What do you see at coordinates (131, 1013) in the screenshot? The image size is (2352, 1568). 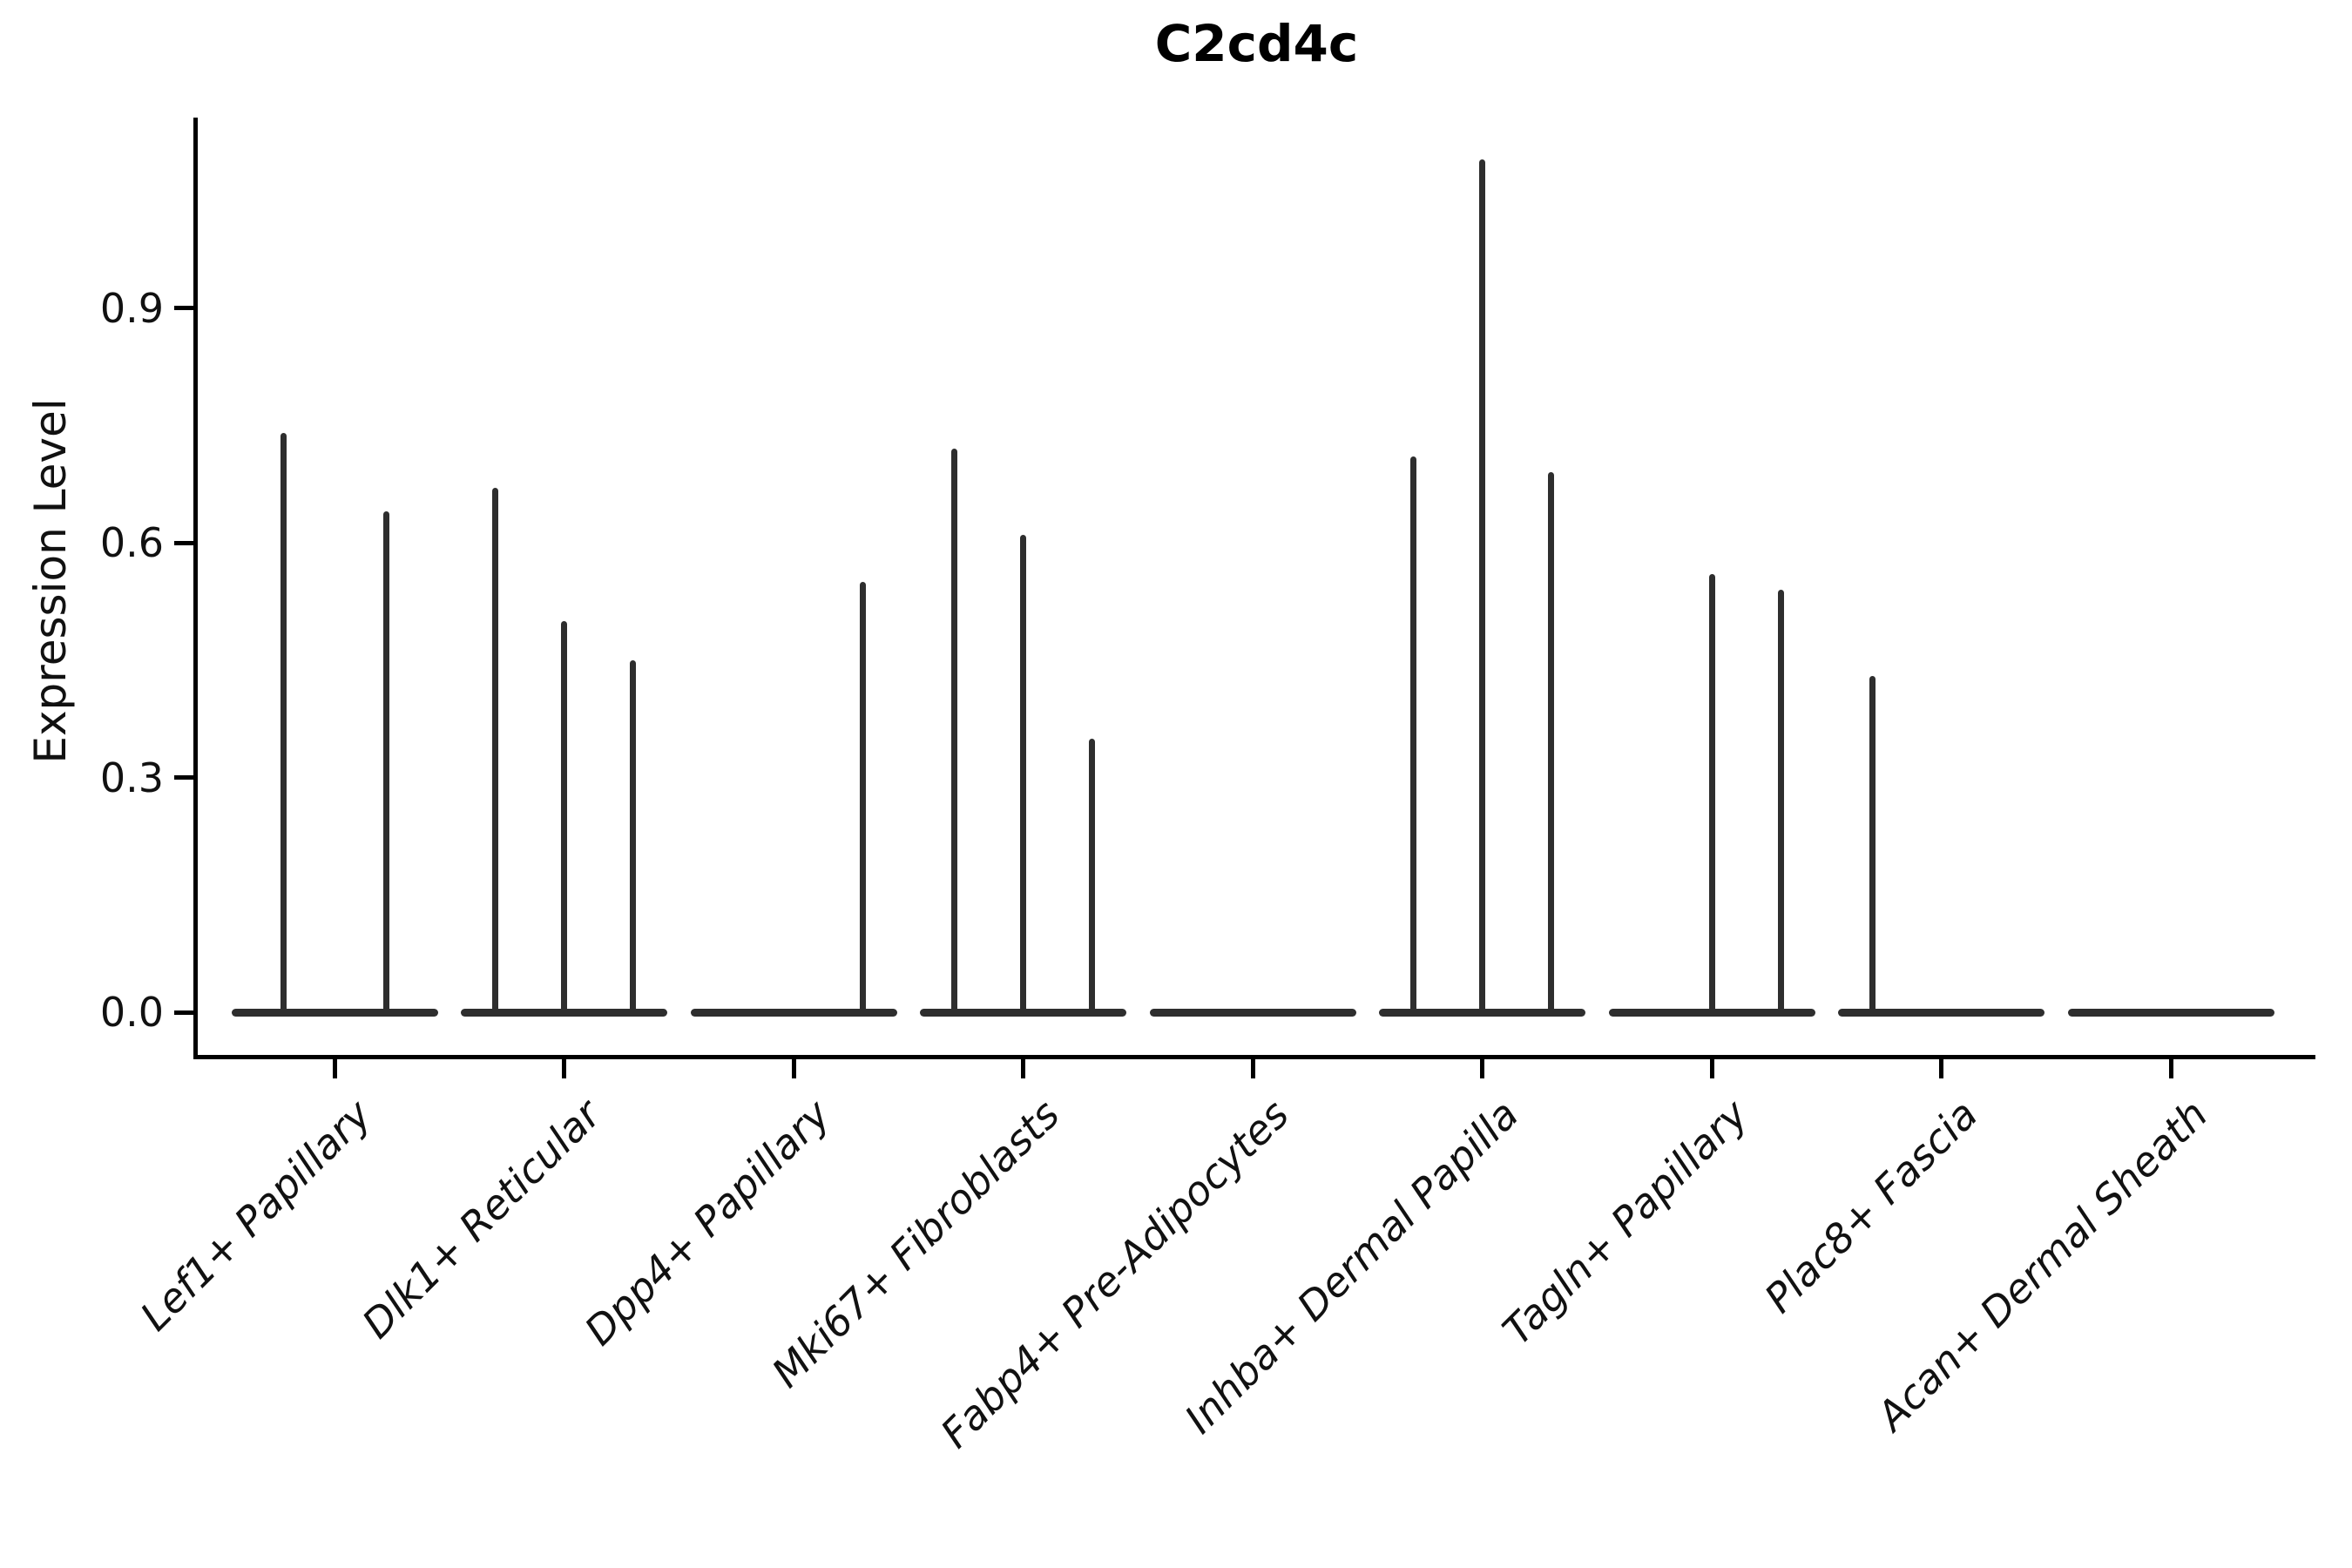 I see `y-tick-label: 0.0` at bounding box center [131, 1013].